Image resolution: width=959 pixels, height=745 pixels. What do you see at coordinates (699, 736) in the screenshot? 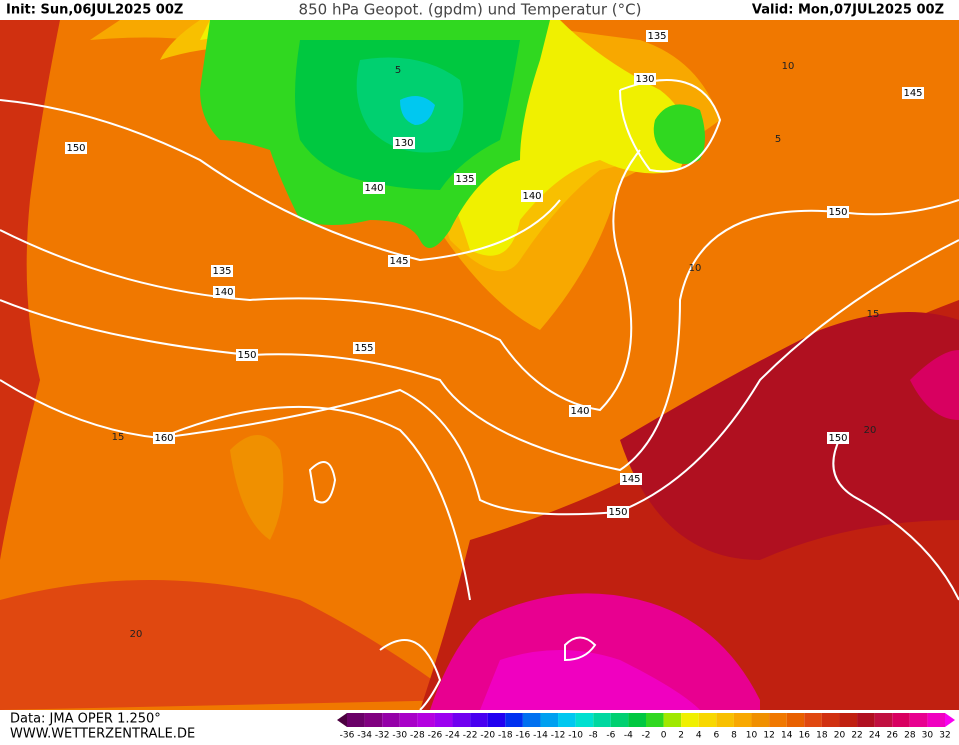
I see `colorbar-label: 4` at bounding box center [699, 736].